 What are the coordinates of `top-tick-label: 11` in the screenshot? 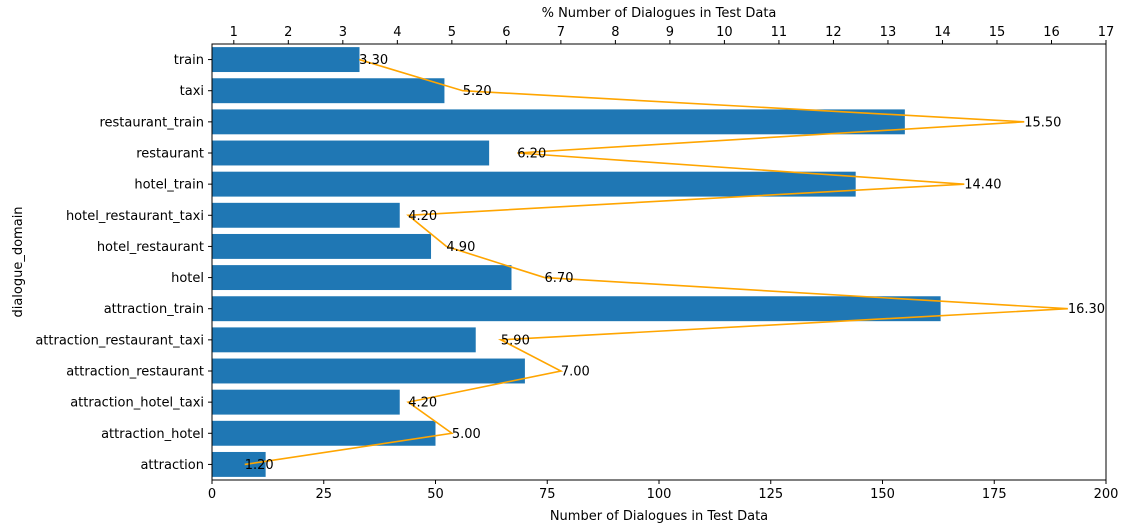 It's located at (779, 32).